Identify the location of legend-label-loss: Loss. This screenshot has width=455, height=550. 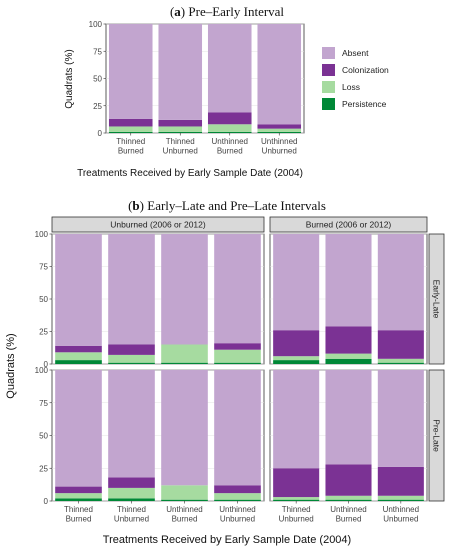
(351, 87).